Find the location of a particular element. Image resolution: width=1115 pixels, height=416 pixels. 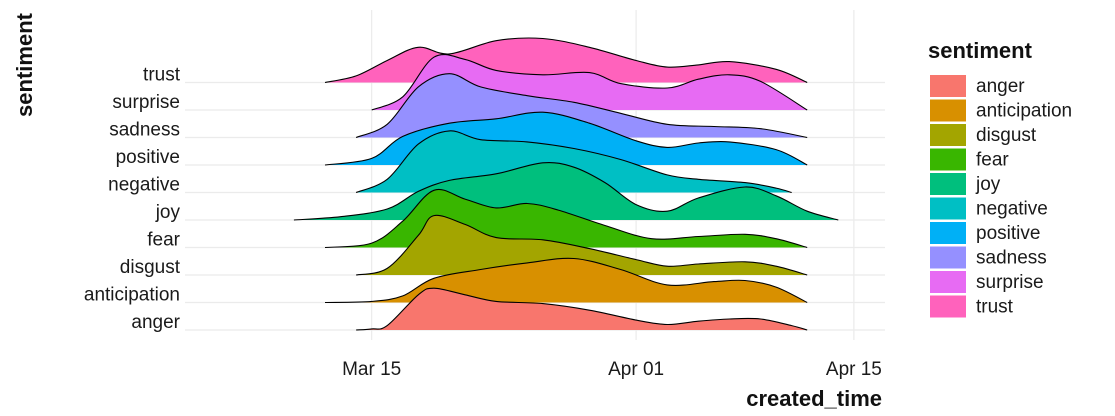

legend-label-sadness: sadness is located at coordinates (1011, 258).